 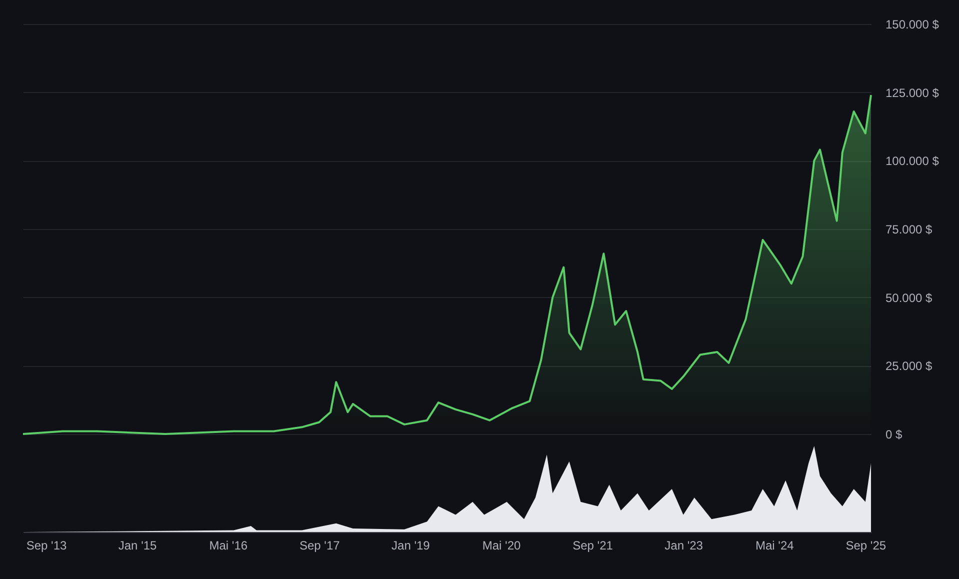 I want to click on x-tick-label: Jan '15, so click(x=138, y=545).